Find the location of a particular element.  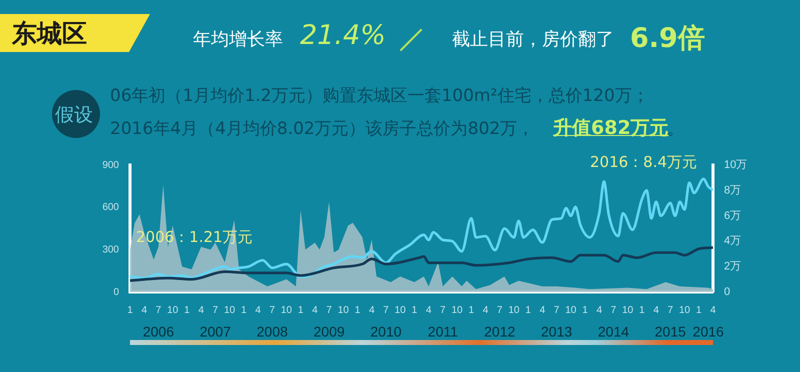

text: 年均增长率 is located at coordinates (238, 39).